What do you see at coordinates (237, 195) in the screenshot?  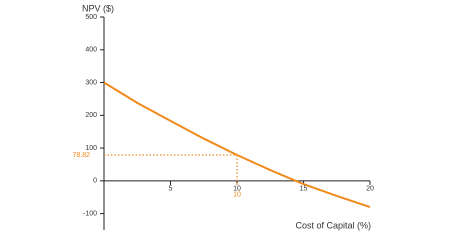 I see `annotation-x-label: 10` at bounding box center [237, 195].